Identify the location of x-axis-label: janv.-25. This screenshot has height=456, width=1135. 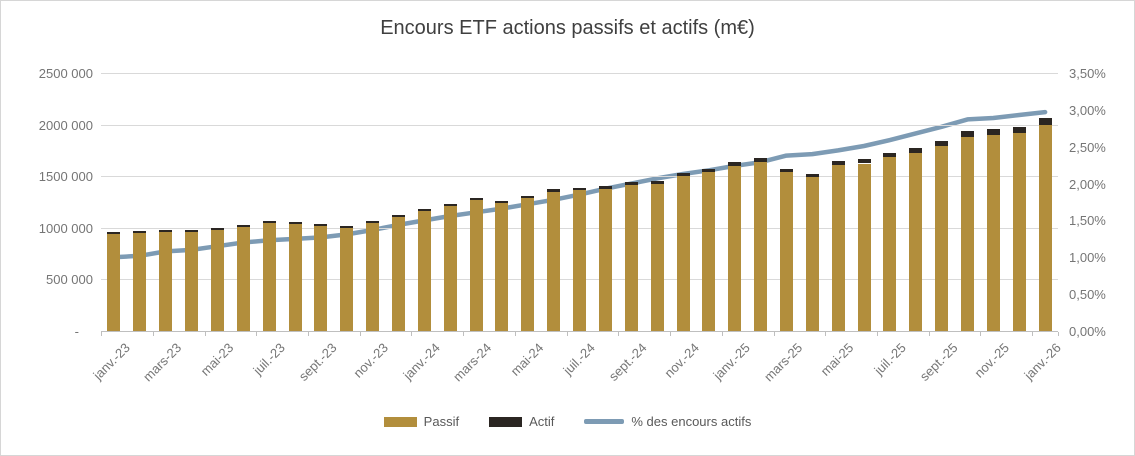
(732, 361).